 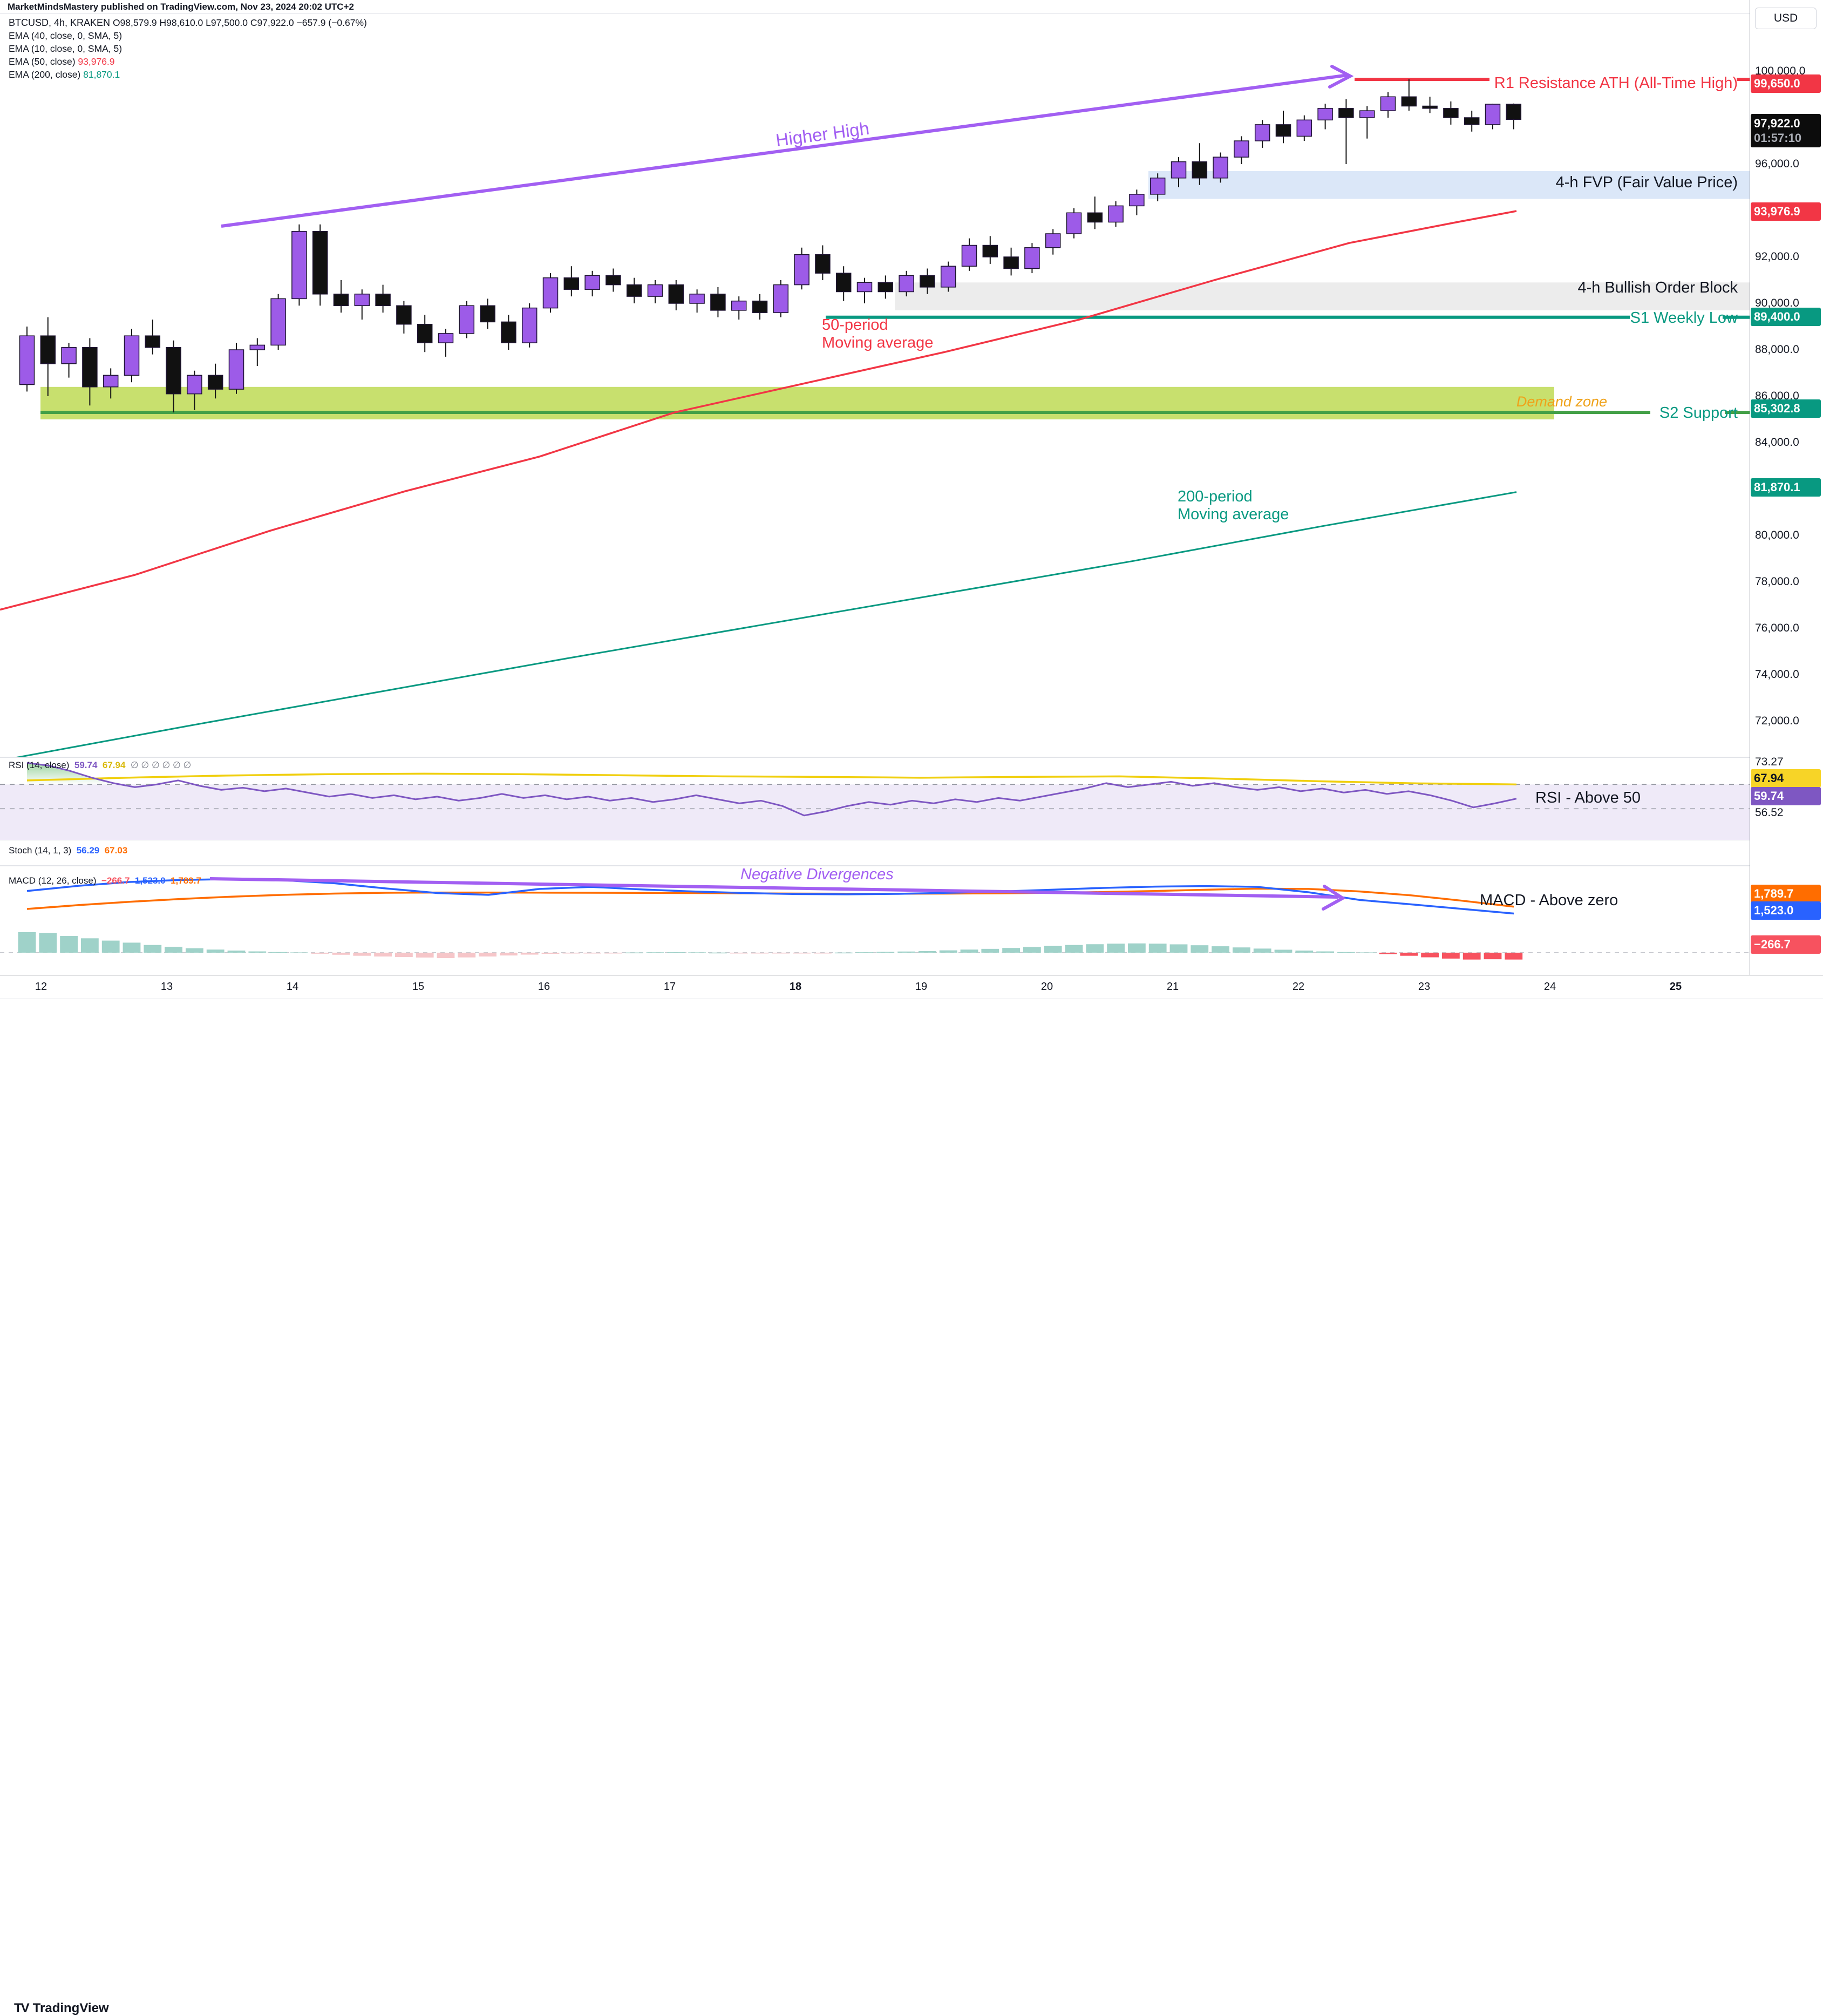 What do you see at coordinates (1777, 721) in the screenshot?
I see `price-tick-label: 72,000.0` at bounding box center [1777, 721].